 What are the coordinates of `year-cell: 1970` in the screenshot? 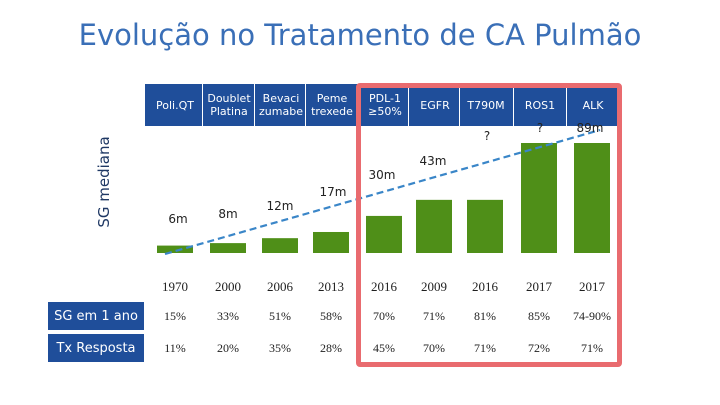 It's located at (175, 286).